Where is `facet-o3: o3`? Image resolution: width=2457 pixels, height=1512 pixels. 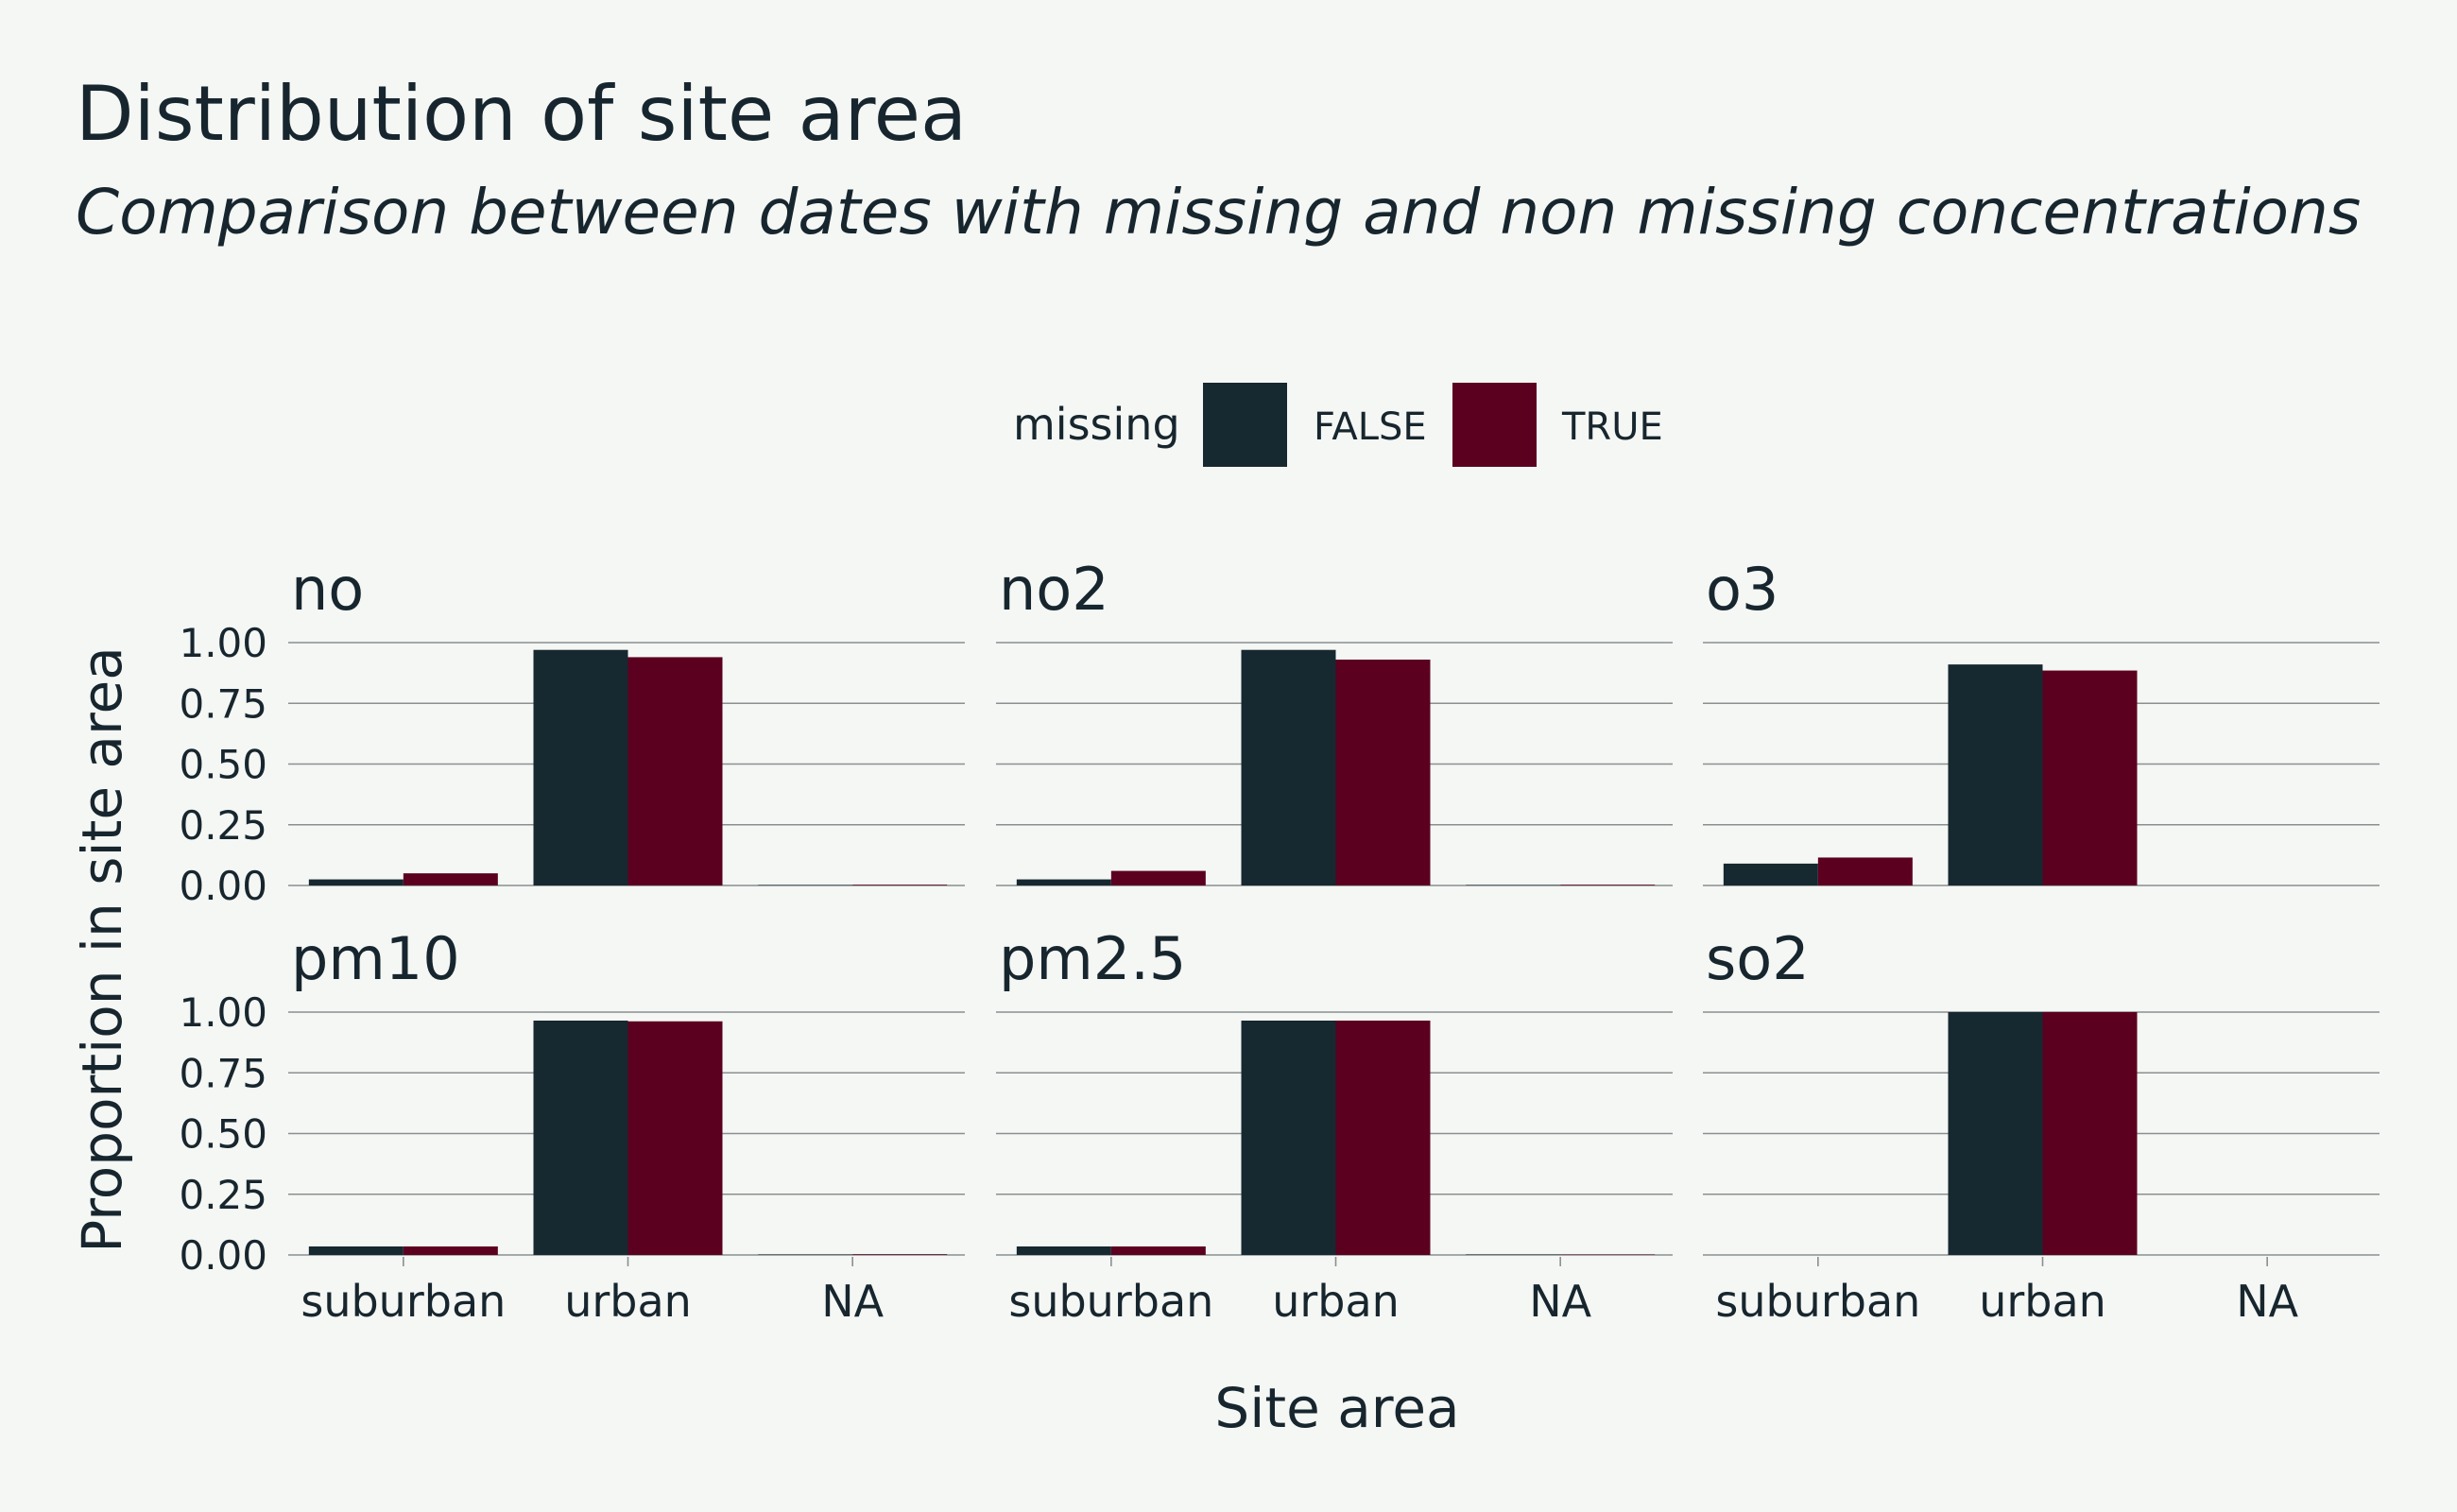
facet-o3: o3 is located at coordinates (2041, 720).